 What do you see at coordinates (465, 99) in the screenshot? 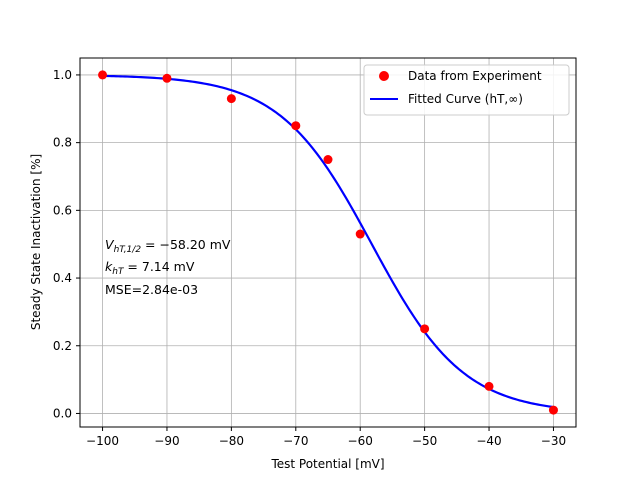
I see `legend-label-fit: Fitted Curve (hT,∞)` at bounding box center [465, 99].